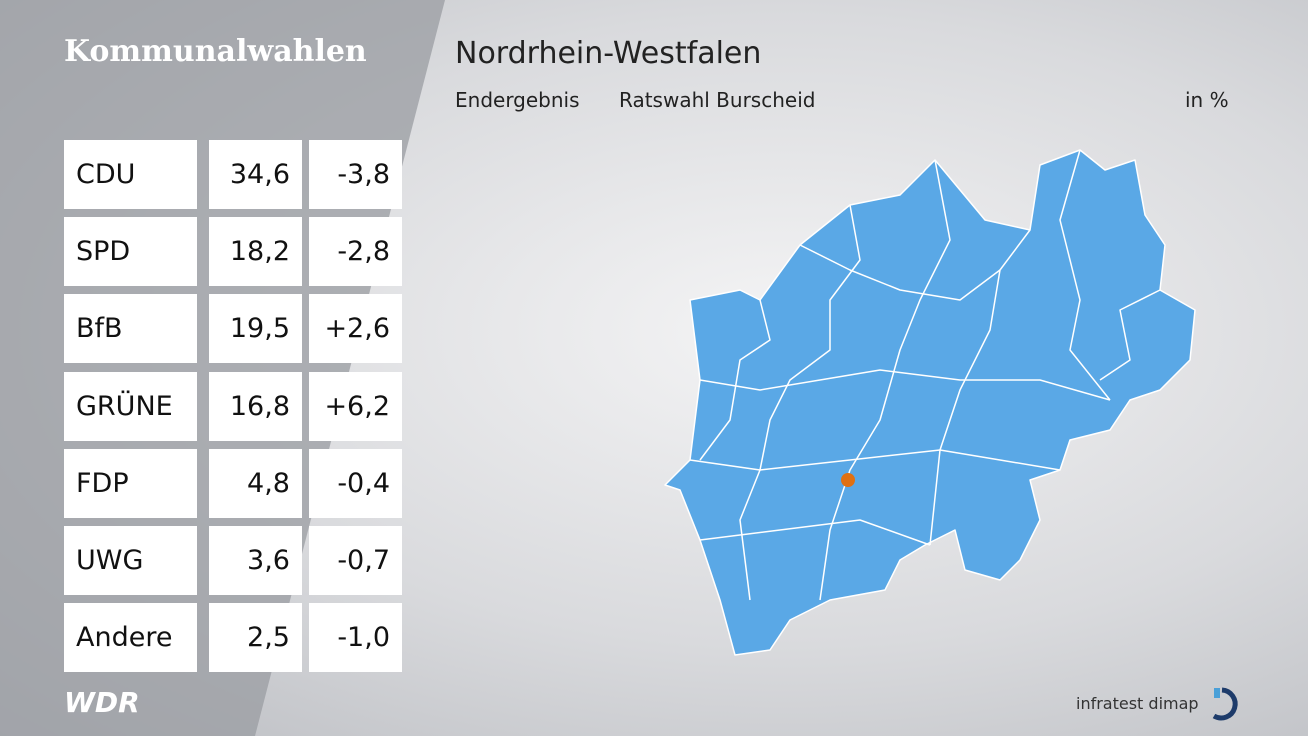 The width and height of the screenshot is (1308, 736). What do you see at coordinates (255, 406) in the screenshot?
I see `result-cell: 16,8` at bounding box center [255, 406].